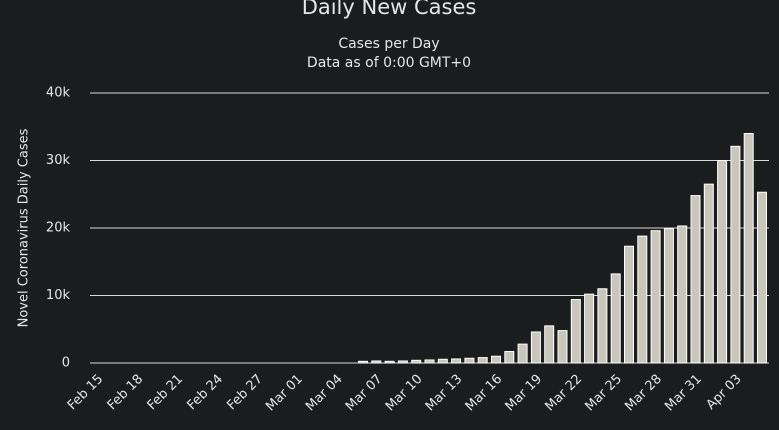 Image resolution: width=779 pixels, height=430 pixels. Describe the element at coordinates (58, 160) in the screenshot. I see `y-tick-label: 30k` at that location.